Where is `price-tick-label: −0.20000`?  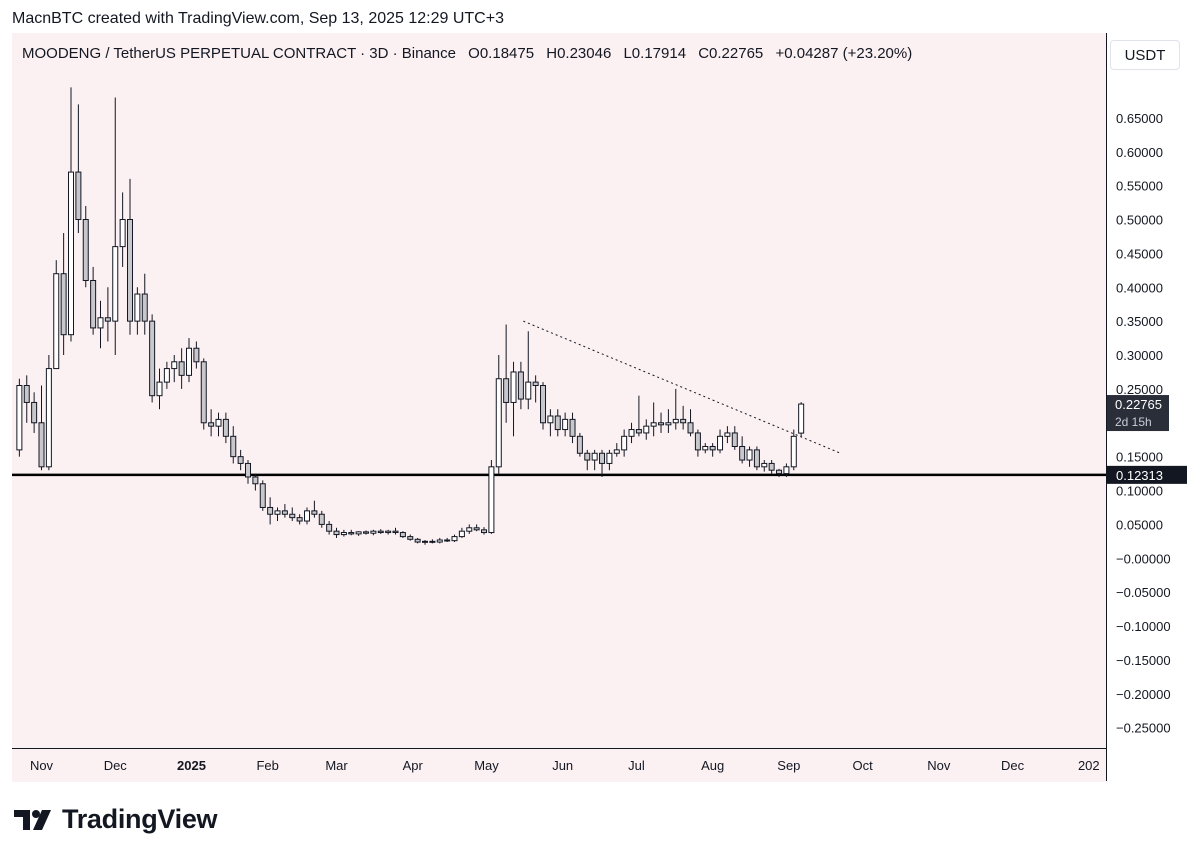 price-tick-label: −0.20000 is located at coordinates (1143, 694).